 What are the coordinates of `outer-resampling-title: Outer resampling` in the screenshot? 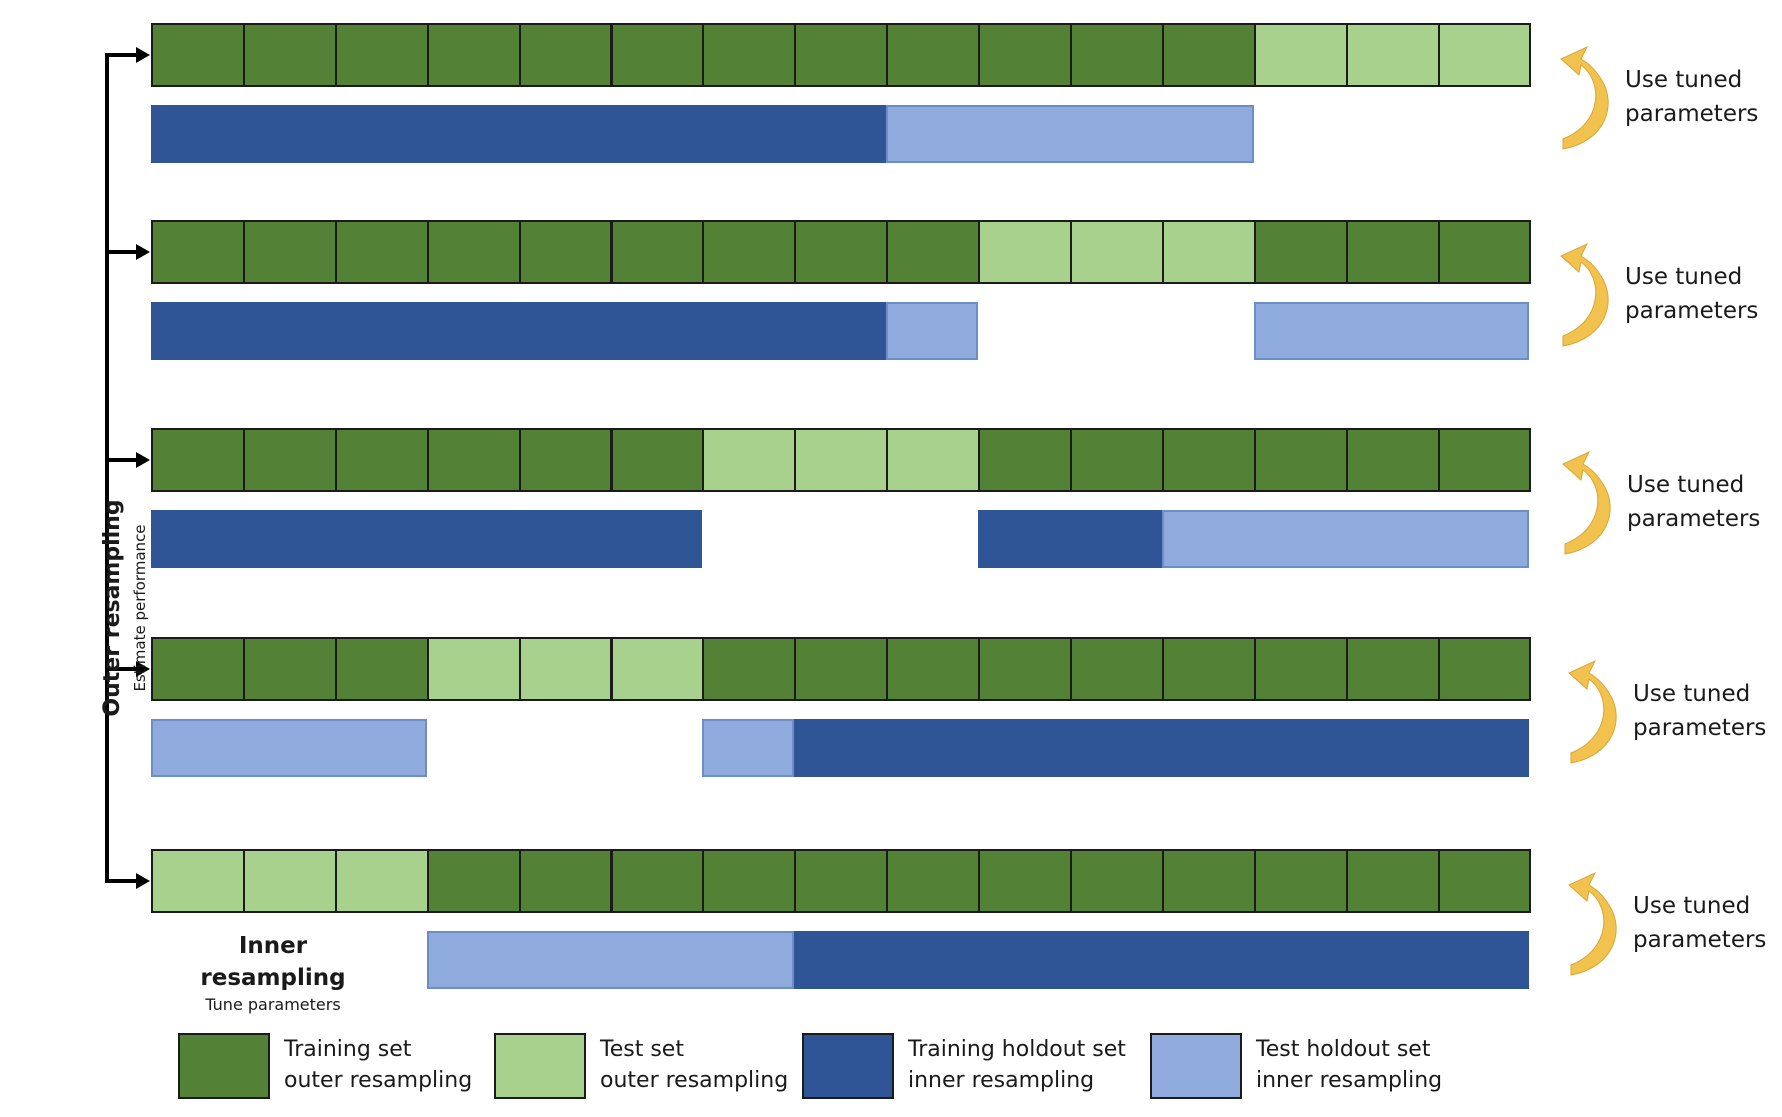 It's located at (112, 608).